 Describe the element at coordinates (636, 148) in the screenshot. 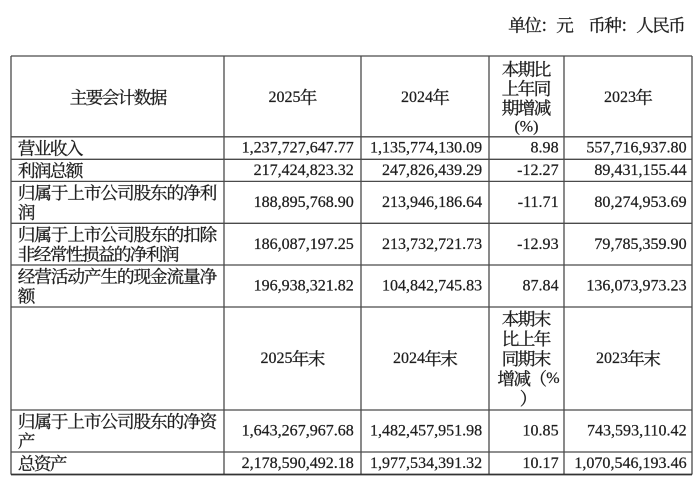

I see `svg-text: 557,716,937.80` at that location.